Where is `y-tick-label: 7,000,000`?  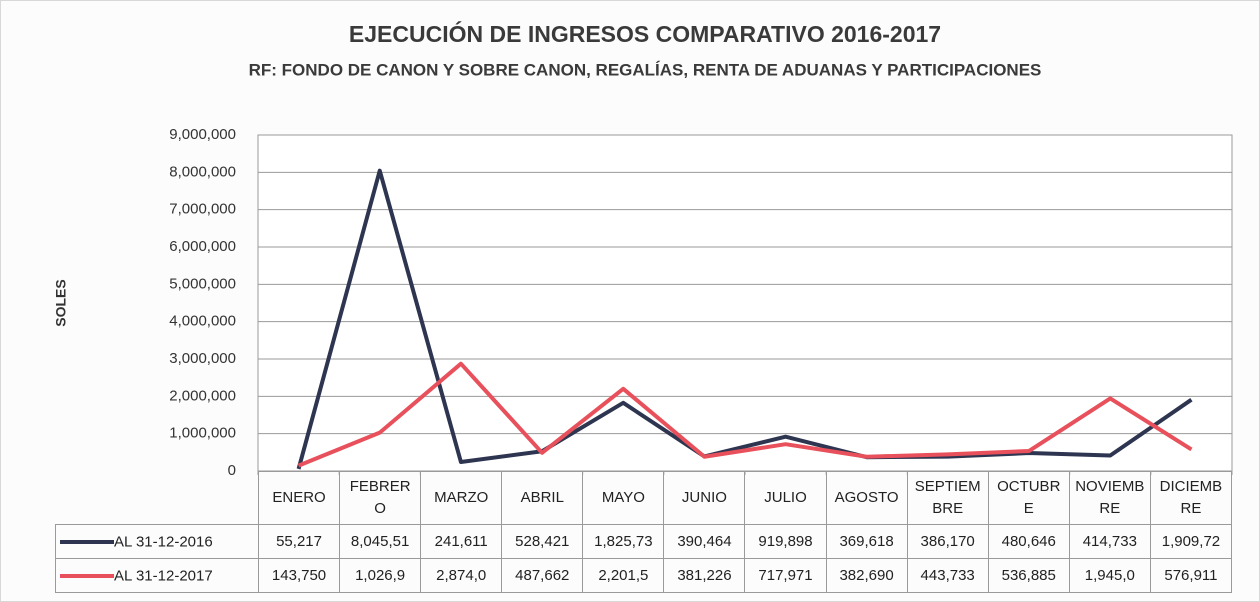 y-tick-label: 7,000,000 is located at coordinates (202, 209).